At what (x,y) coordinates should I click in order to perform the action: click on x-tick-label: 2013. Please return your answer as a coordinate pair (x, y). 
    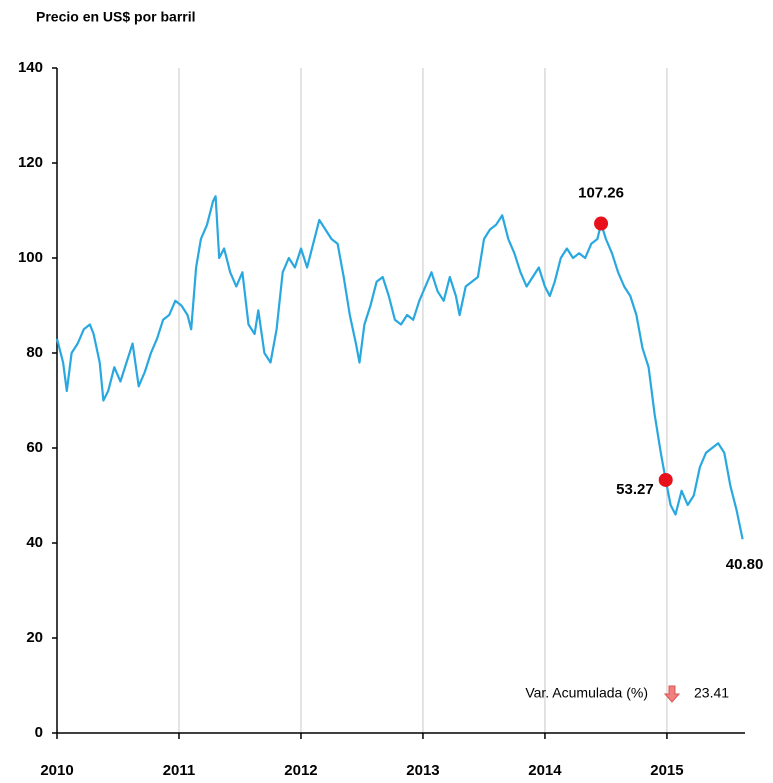
    Looking at the image, I should click on (422, 770).